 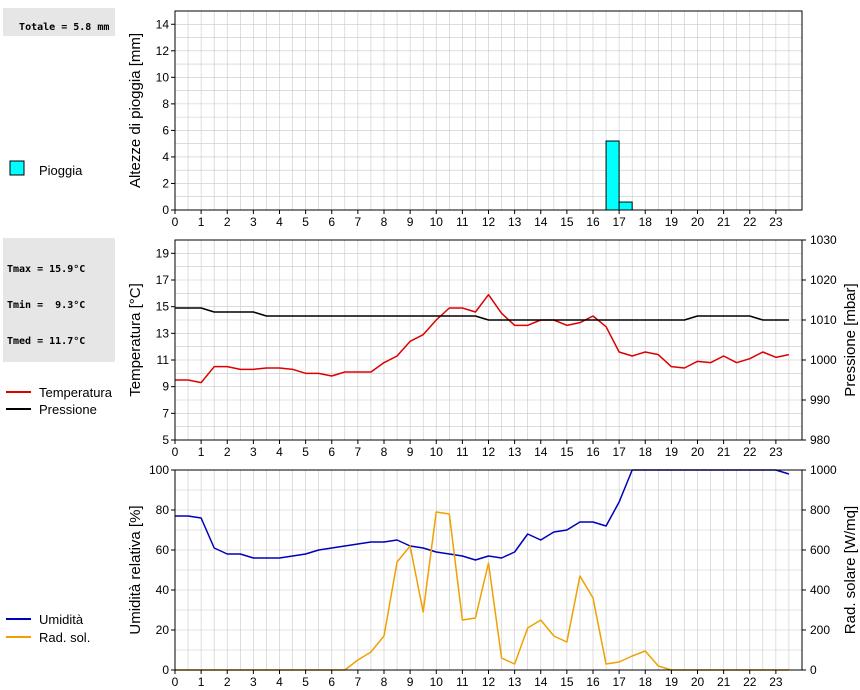 I want to click on panel1-x-tick-label: 16, so click(x=593, y=222).